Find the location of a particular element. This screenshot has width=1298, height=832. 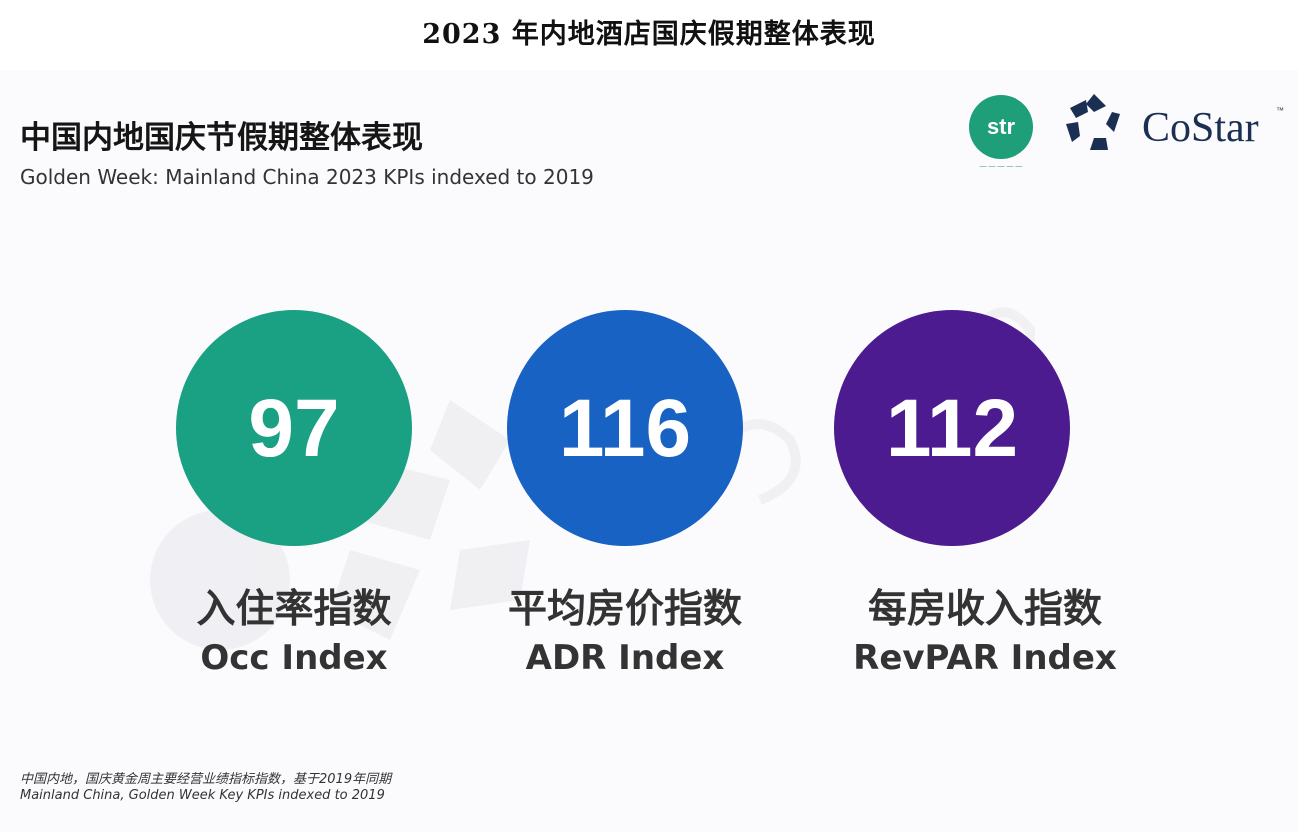

kpi-value-1: 116 is located at coordinates (625, 428).